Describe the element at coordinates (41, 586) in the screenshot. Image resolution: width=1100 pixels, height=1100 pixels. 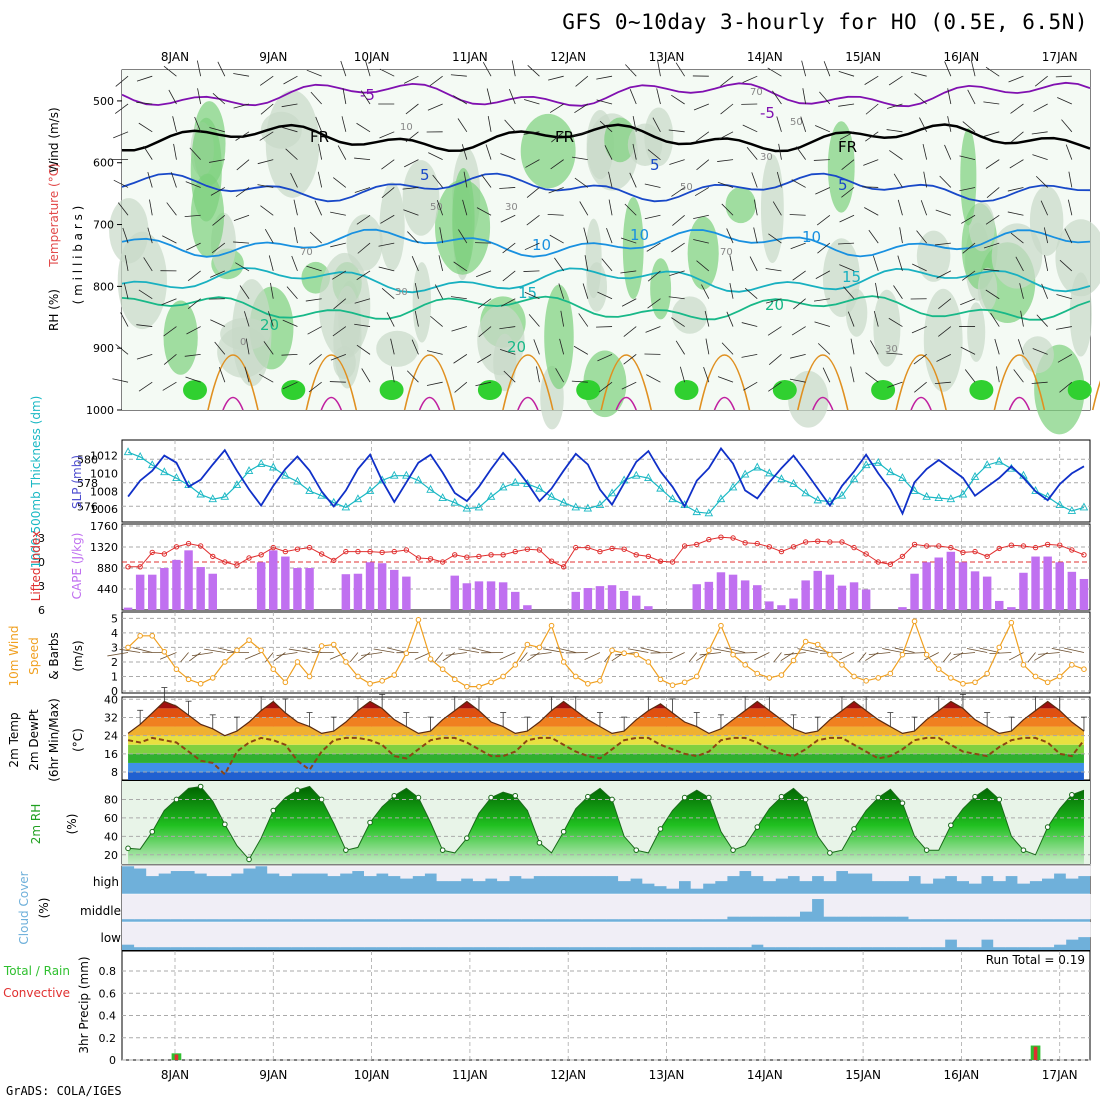
I see `lifted-tick: 3` at that location.